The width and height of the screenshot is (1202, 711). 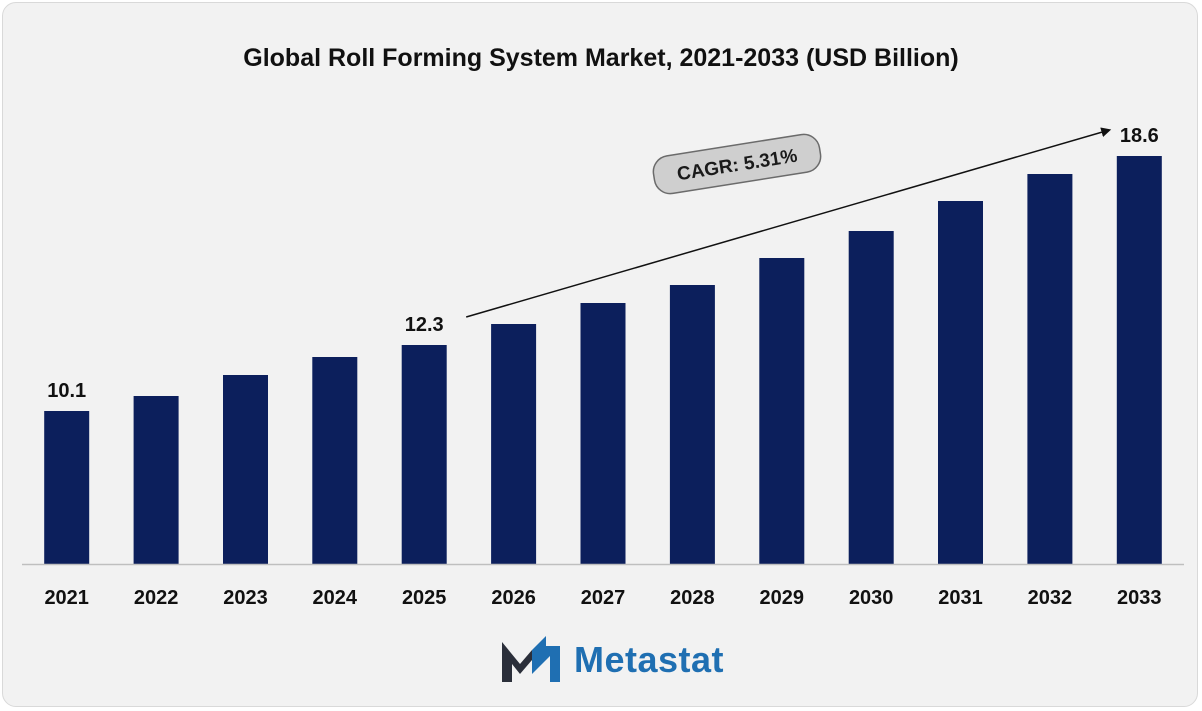 What do you see at coordinates (1139, 360) in the screenshot?
I see `bar-2033` at bounding box center [1139, 360].